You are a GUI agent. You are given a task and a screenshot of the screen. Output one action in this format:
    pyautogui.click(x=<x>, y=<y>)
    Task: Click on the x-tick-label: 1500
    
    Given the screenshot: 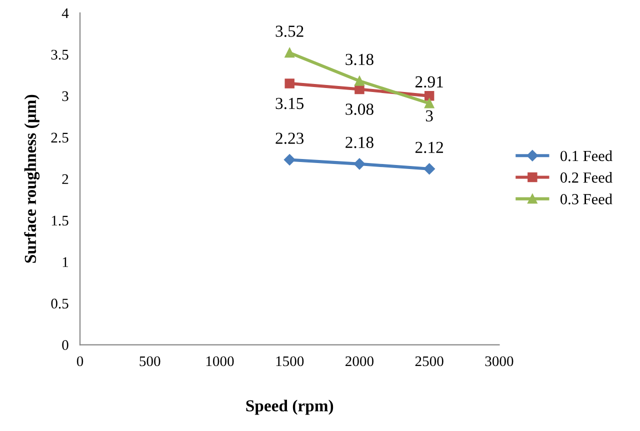 What is the action you would take?
    pyautogui.click(x=290, y=361)
    